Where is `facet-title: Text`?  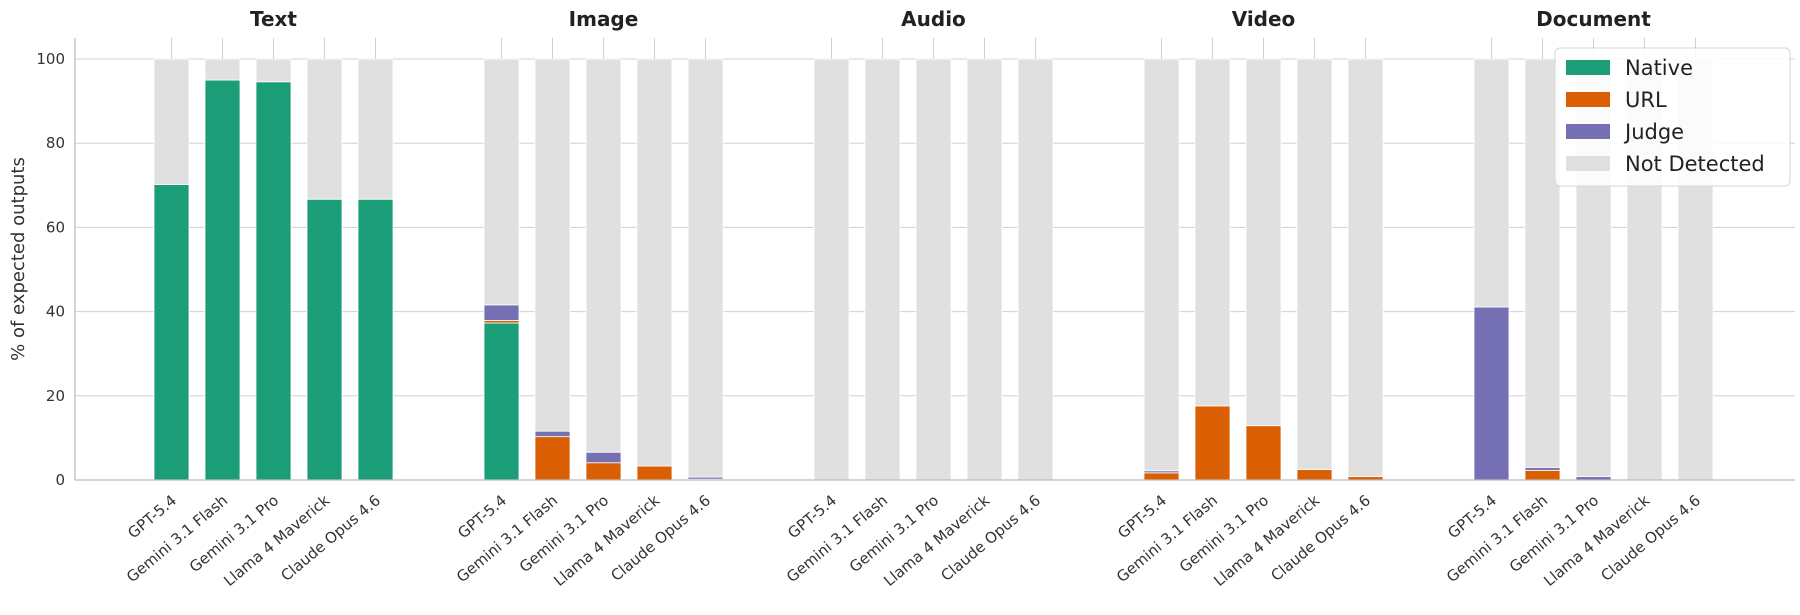 facet-title: Text is located at coordinates (273, 19).